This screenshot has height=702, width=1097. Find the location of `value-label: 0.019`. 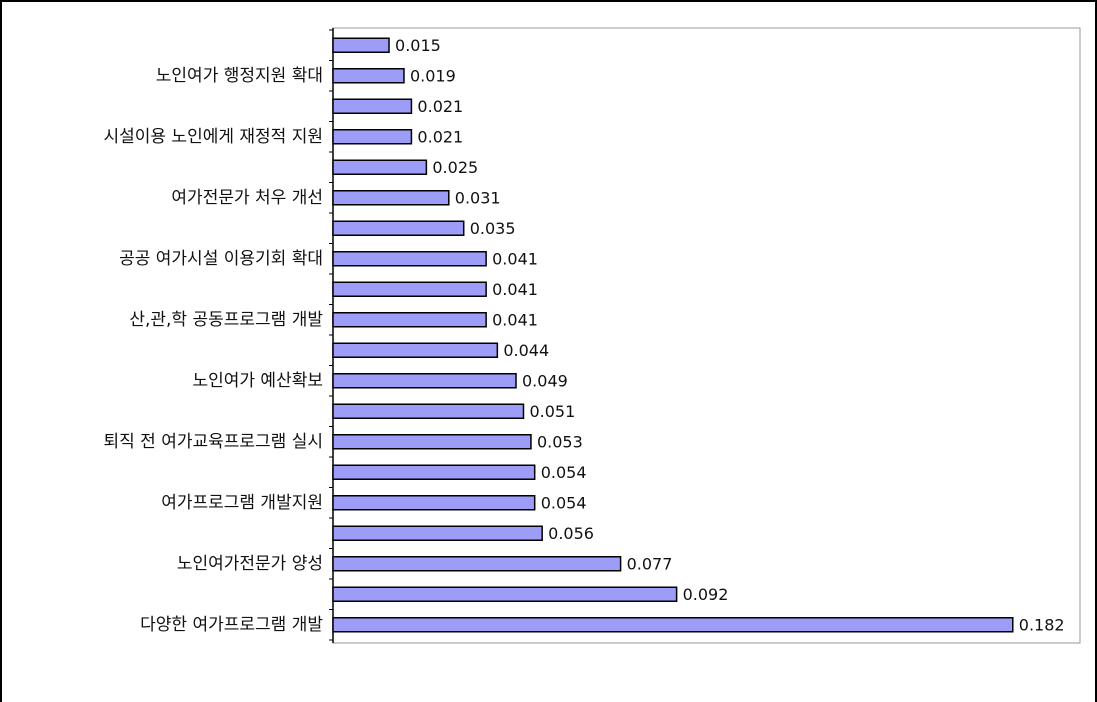

value-label: 0.019 is located at coordinates (433, 75).